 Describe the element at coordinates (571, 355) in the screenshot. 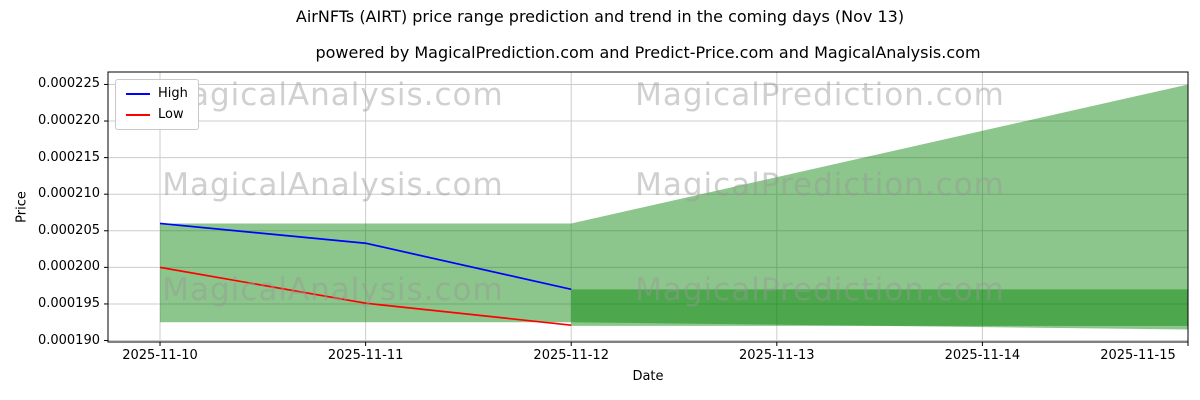

I see `x-tick-label: 2025-11-12` at that location.